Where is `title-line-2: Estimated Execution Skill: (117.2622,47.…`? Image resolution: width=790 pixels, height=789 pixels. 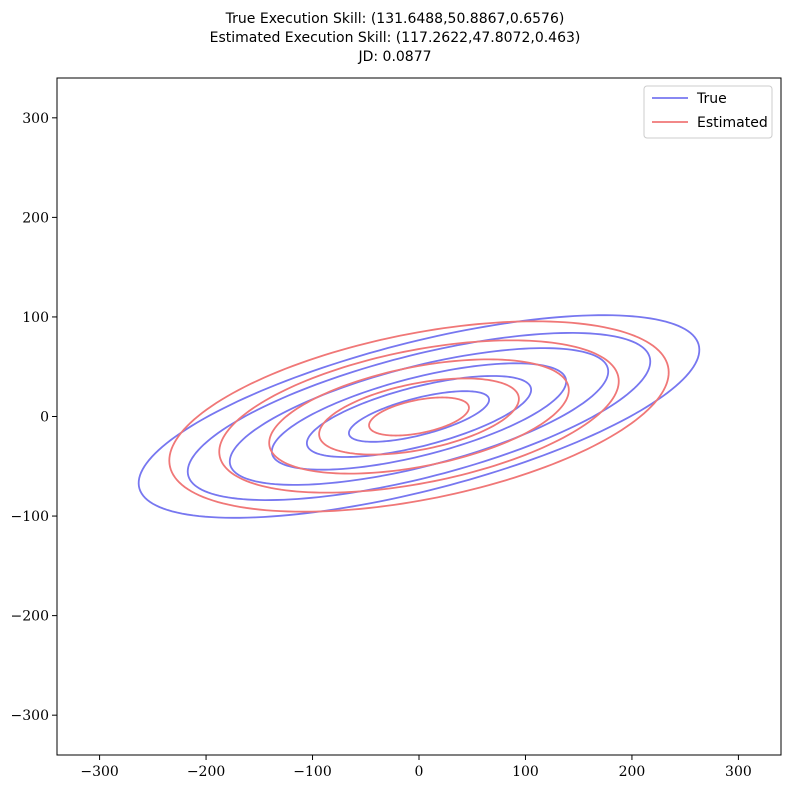
title-line-2: Estimated Execution Skill: (117.2622,47.… is located at coordinates (395, 38).